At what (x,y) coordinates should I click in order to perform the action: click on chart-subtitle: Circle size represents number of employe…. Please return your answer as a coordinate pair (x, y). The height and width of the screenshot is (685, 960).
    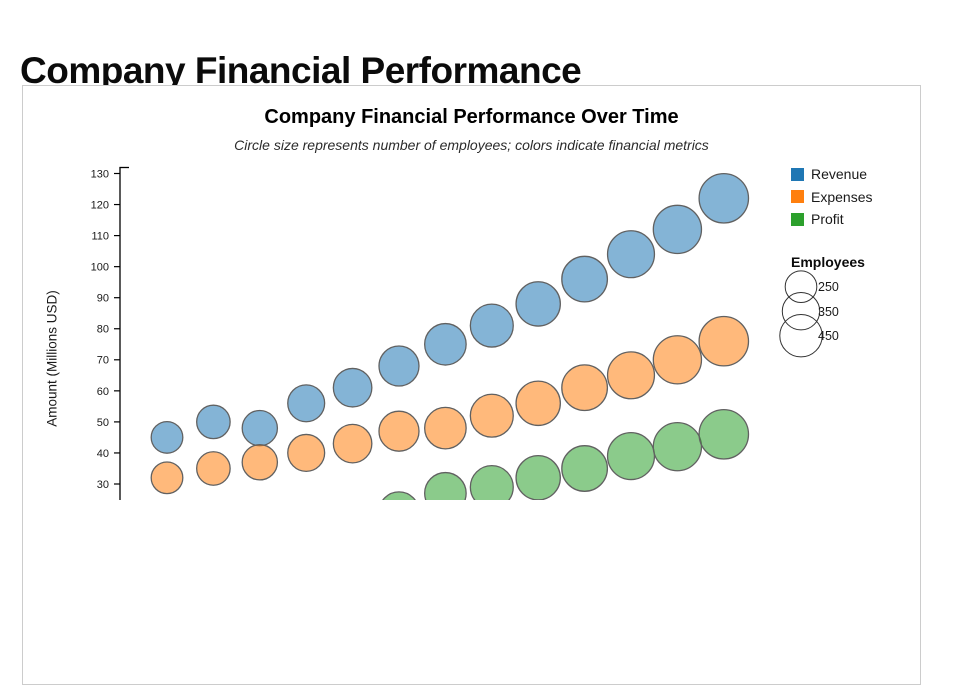
    Looking at the image, I should click on (471, 145).